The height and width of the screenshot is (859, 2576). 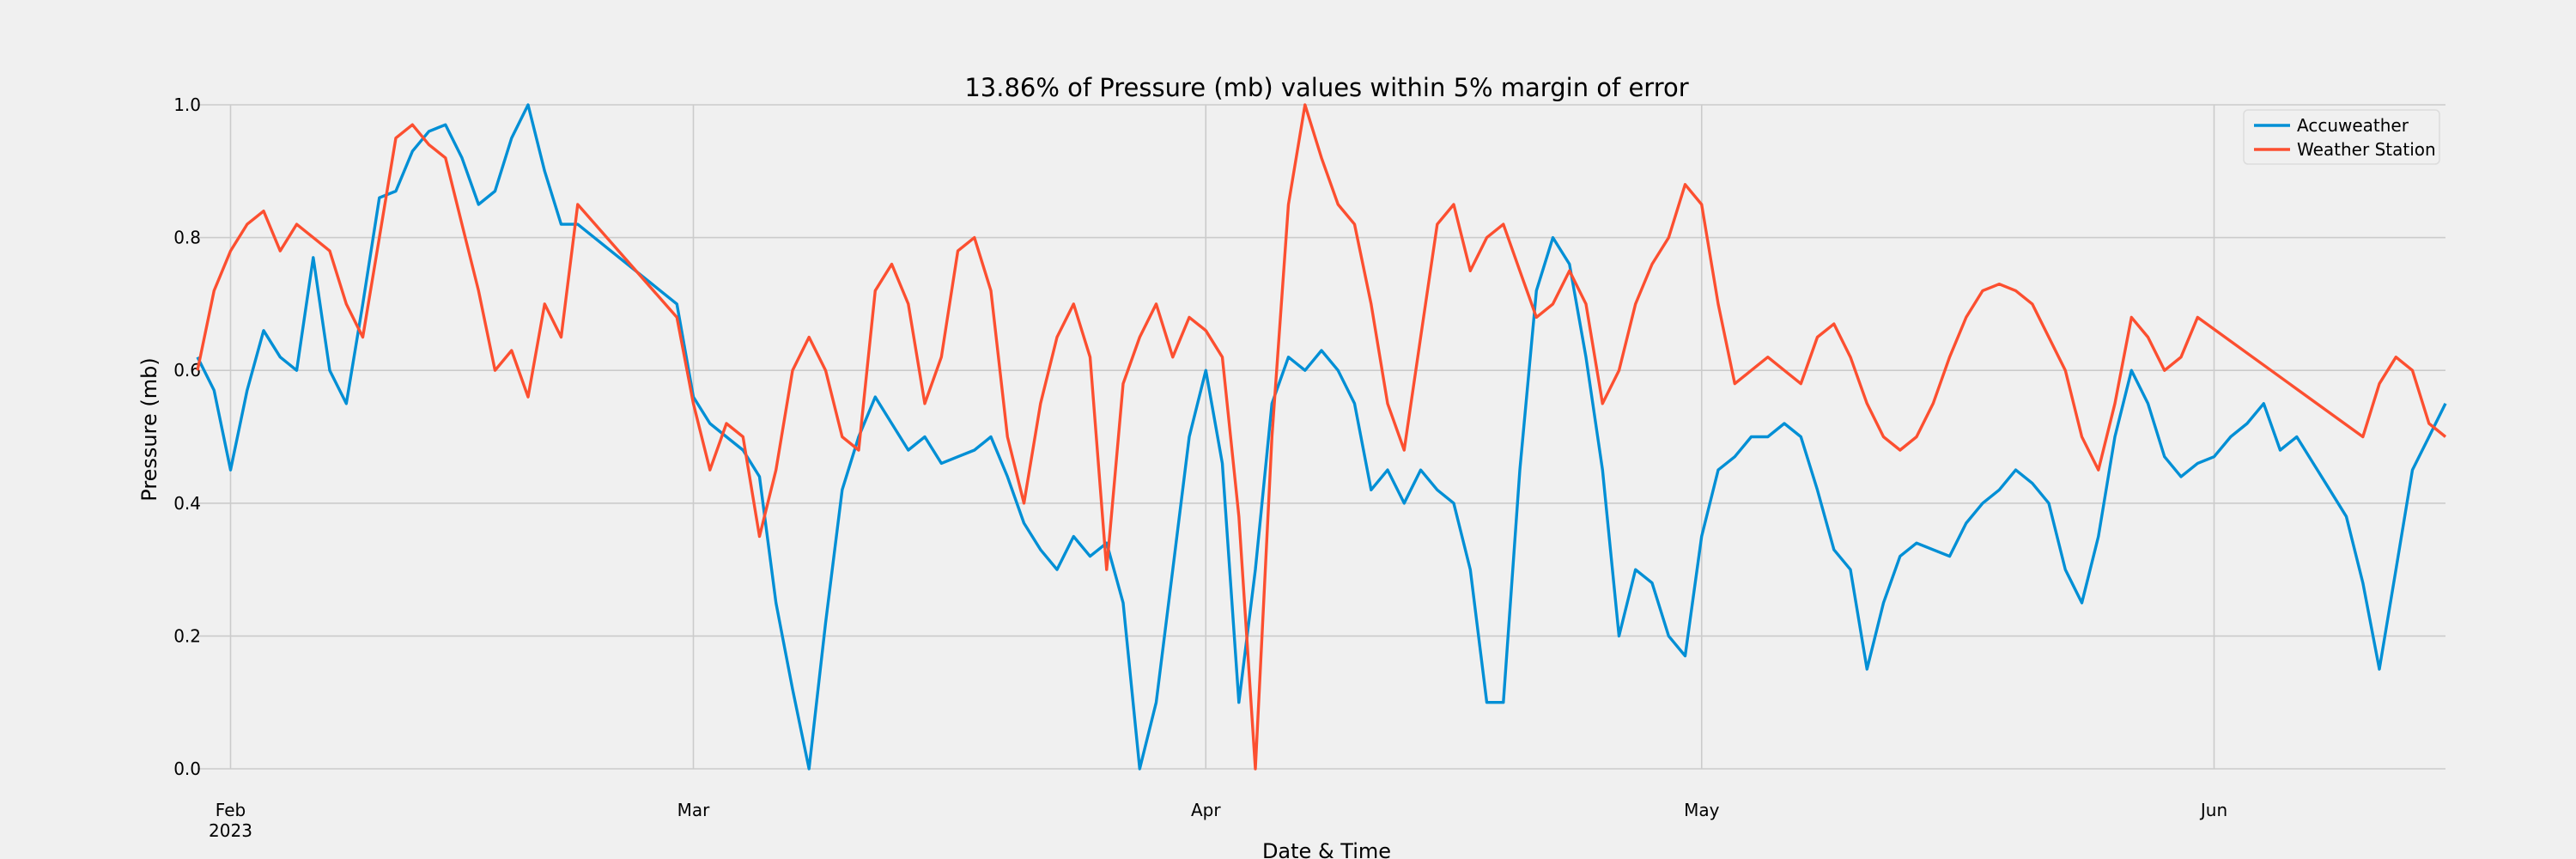 What do you see at coordinates (187, 370) in the screenshot?
I see `y-tick-label: 0.6` at bounding box center [187, 370].